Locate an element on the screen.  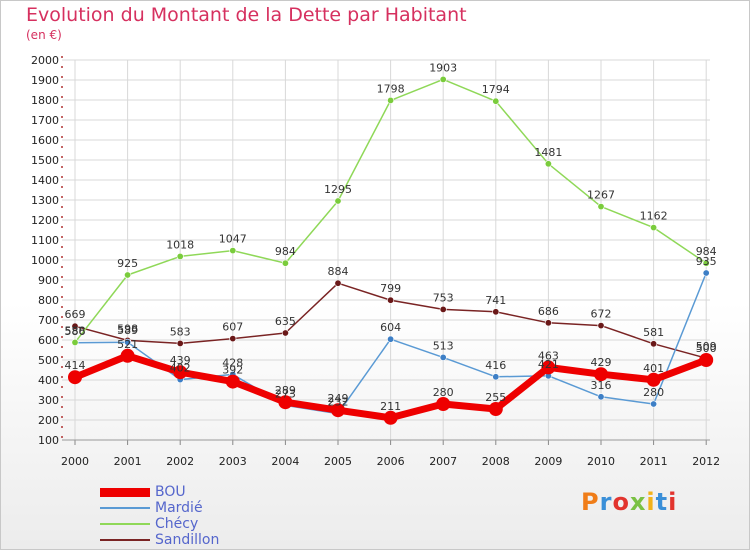
data-label: 255 is located at coordinates (495, 397).